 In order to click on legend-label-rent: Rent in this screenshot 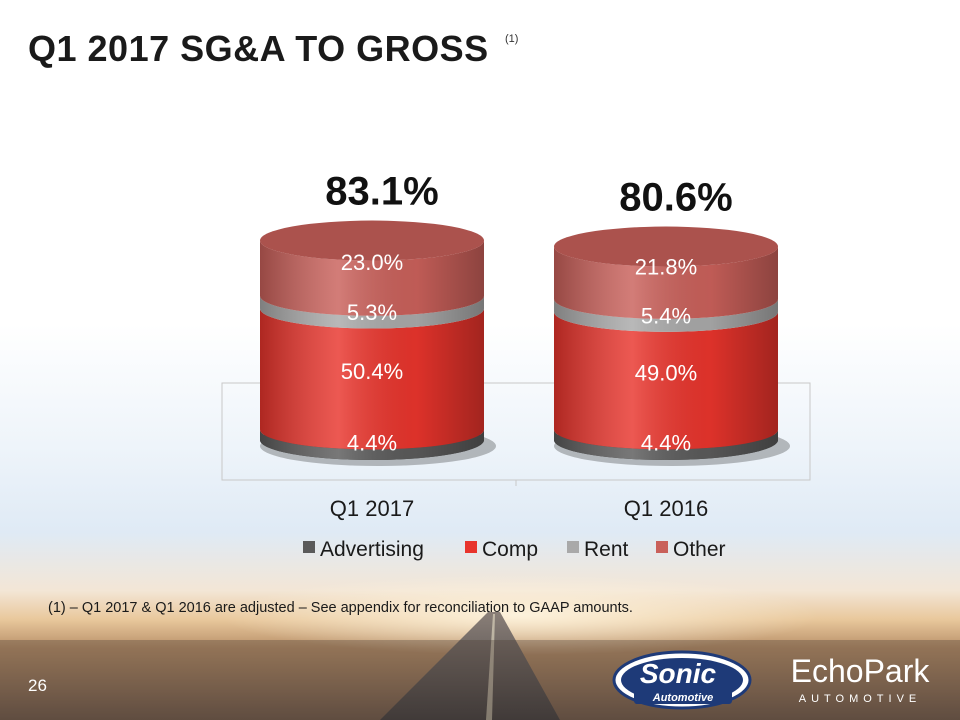, I will do `click(606, 549)`.